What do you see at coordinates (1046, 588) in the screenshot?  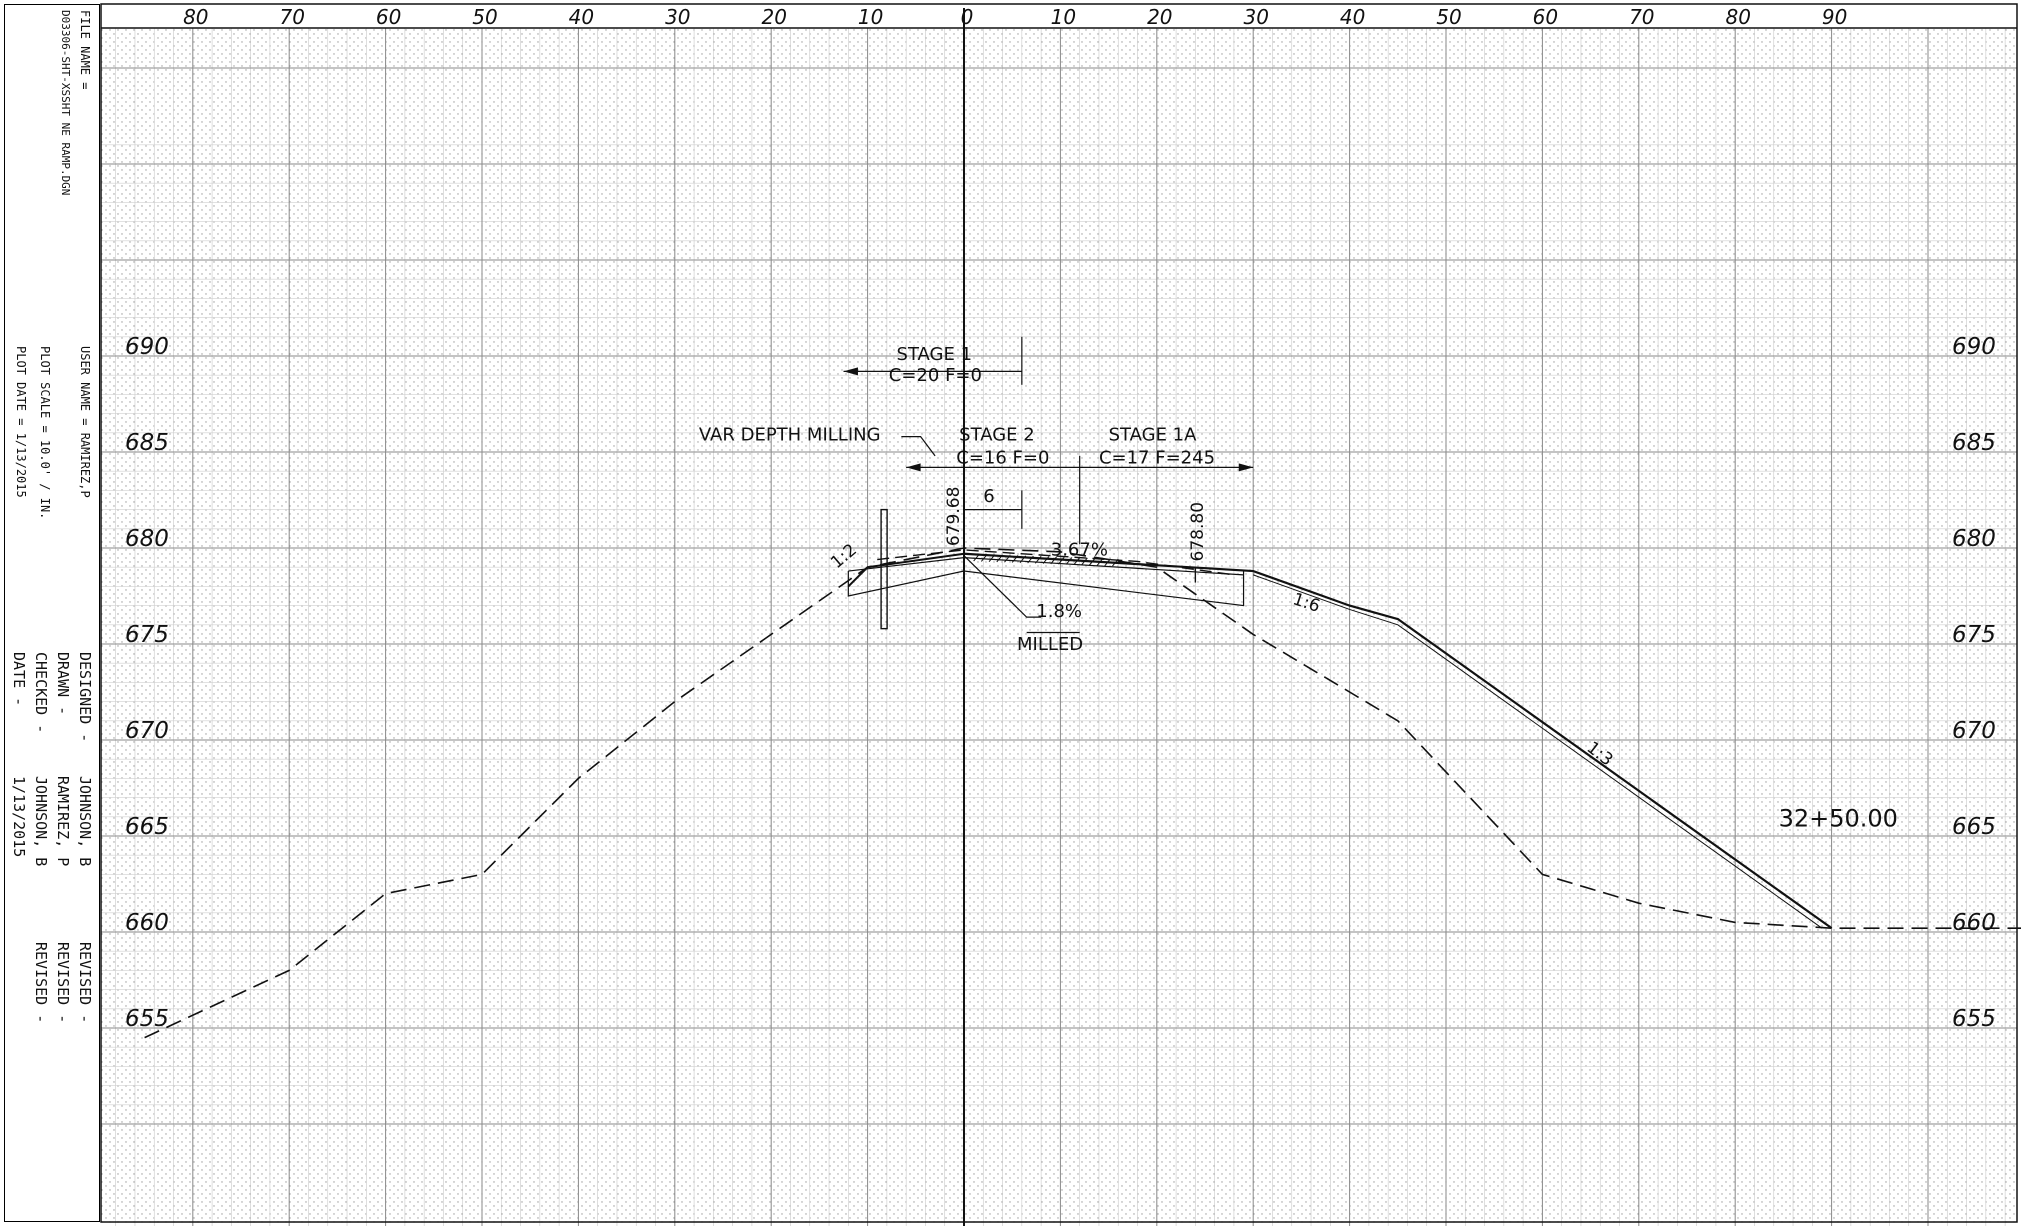 I see `pavement-bottom` at bounding box center [1046, 588].